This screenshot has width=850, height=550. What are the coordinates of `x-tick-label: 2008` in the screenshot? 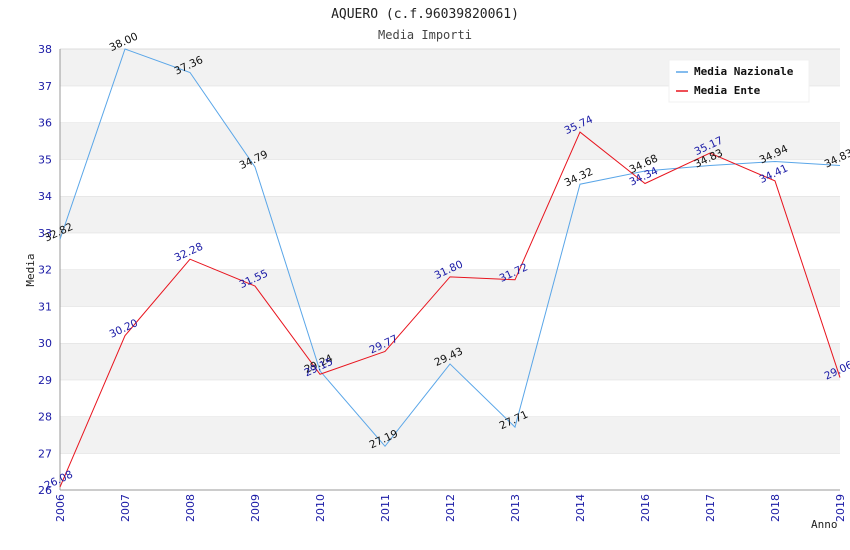 It's located at (190, 508).